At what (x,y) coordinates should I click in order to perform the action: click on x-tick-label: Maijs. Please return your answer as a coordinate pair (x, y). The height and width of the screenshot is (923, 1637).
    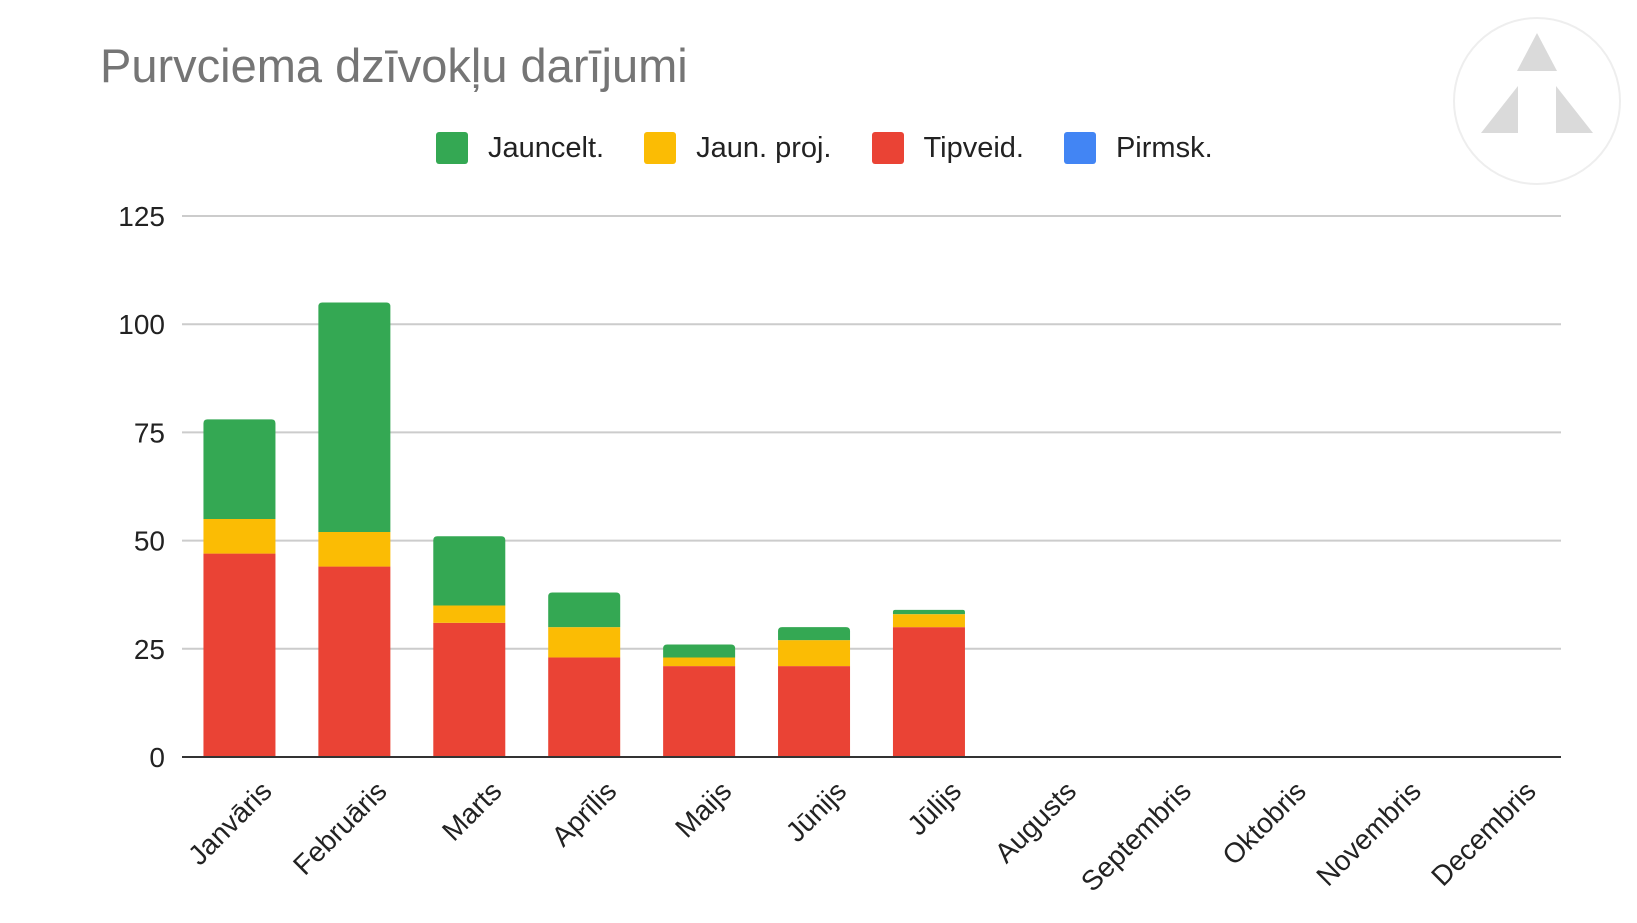
    Looking at the image, I should click on (703, 809).